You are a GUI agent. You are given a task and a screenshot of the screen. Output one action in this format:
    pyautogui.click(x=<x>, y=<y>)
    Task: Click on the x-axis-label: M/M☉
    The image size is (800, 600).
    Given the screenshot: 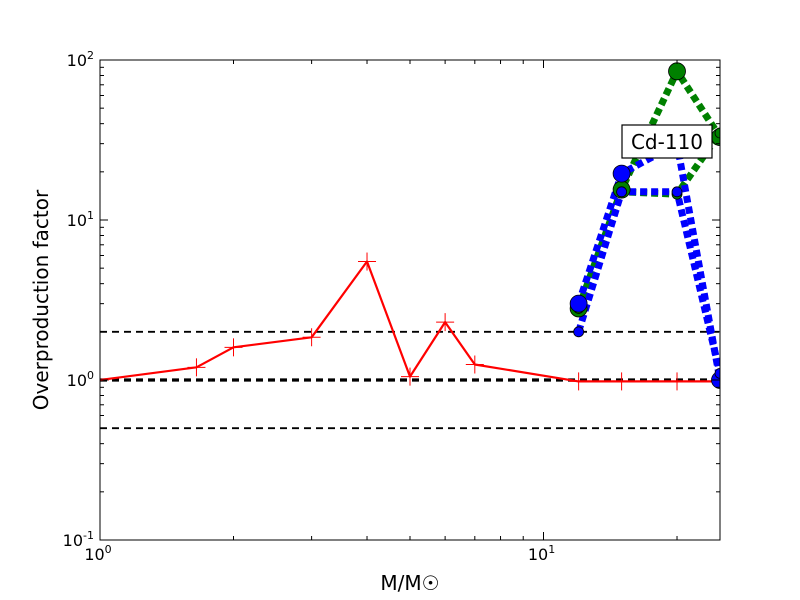 What is the action you would take?
    pyautogui.click(x=409, y=583)
    